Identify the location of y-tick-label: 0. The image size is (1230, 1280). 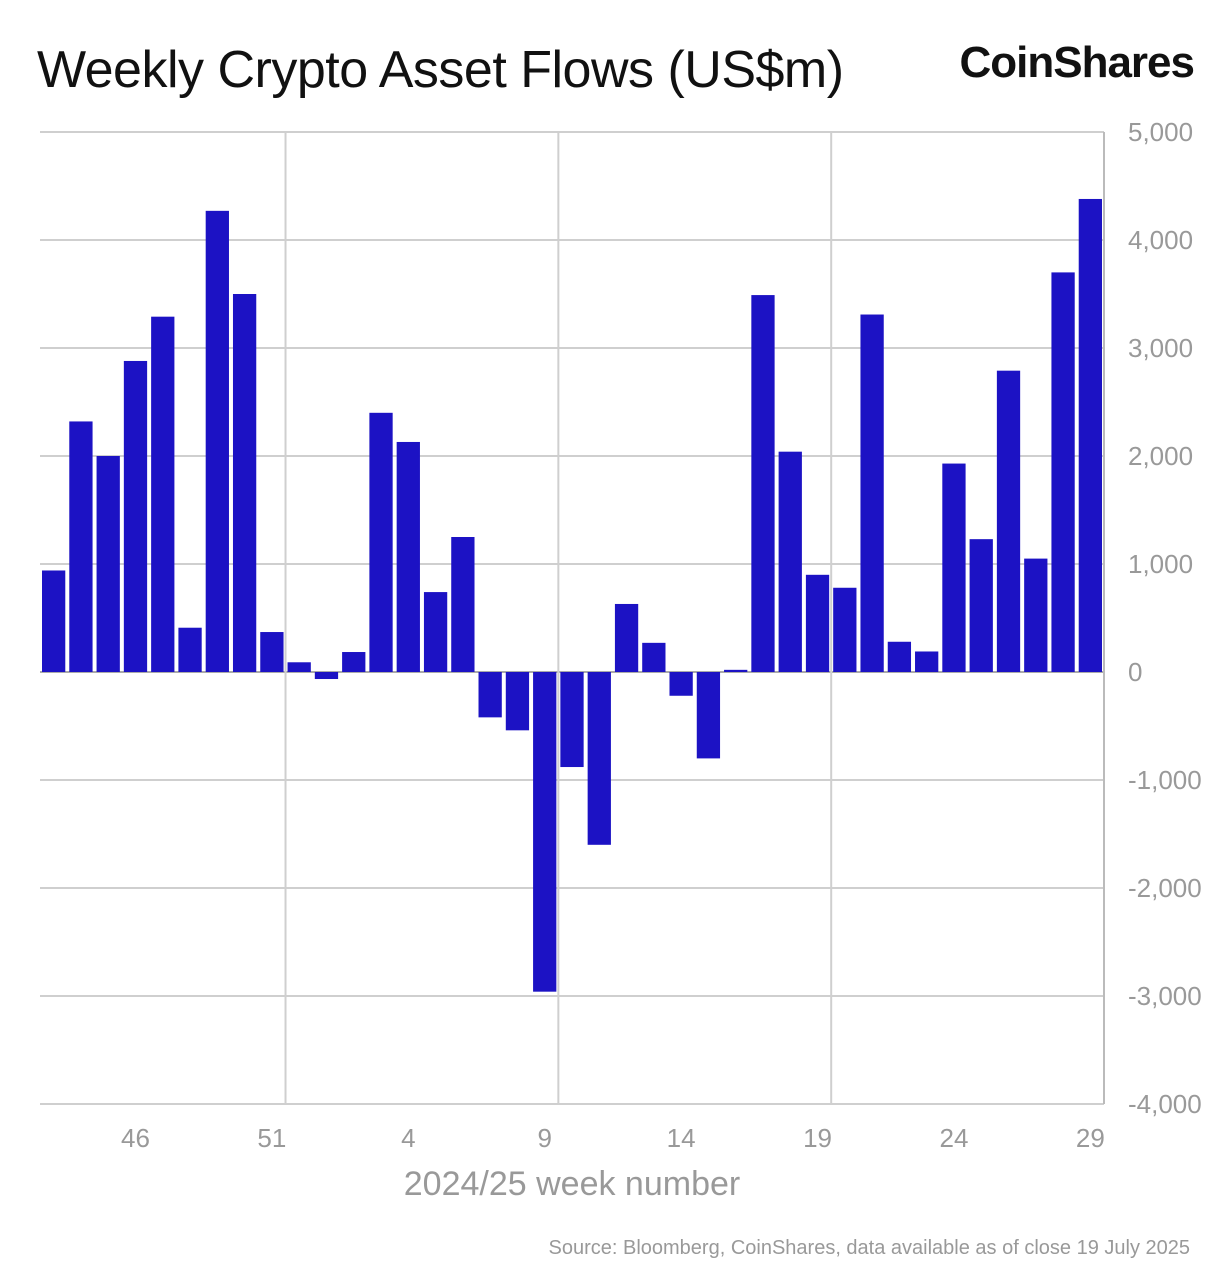
(1135, 672).